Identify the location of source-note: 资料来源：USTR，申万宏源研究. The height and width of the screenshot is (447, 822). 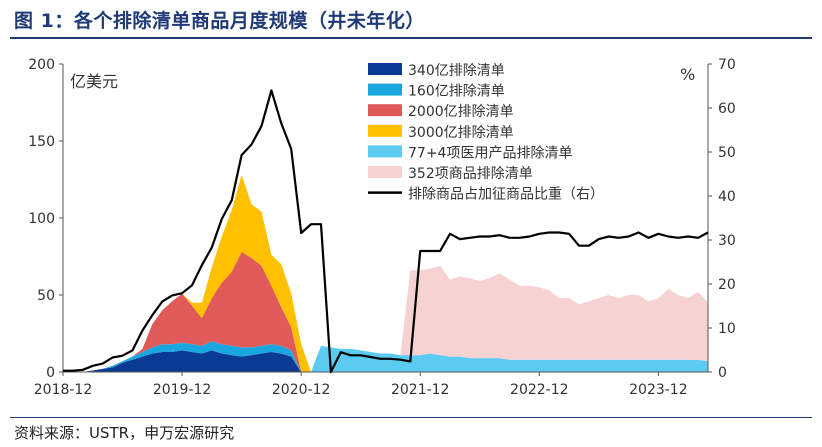
(124, 433).